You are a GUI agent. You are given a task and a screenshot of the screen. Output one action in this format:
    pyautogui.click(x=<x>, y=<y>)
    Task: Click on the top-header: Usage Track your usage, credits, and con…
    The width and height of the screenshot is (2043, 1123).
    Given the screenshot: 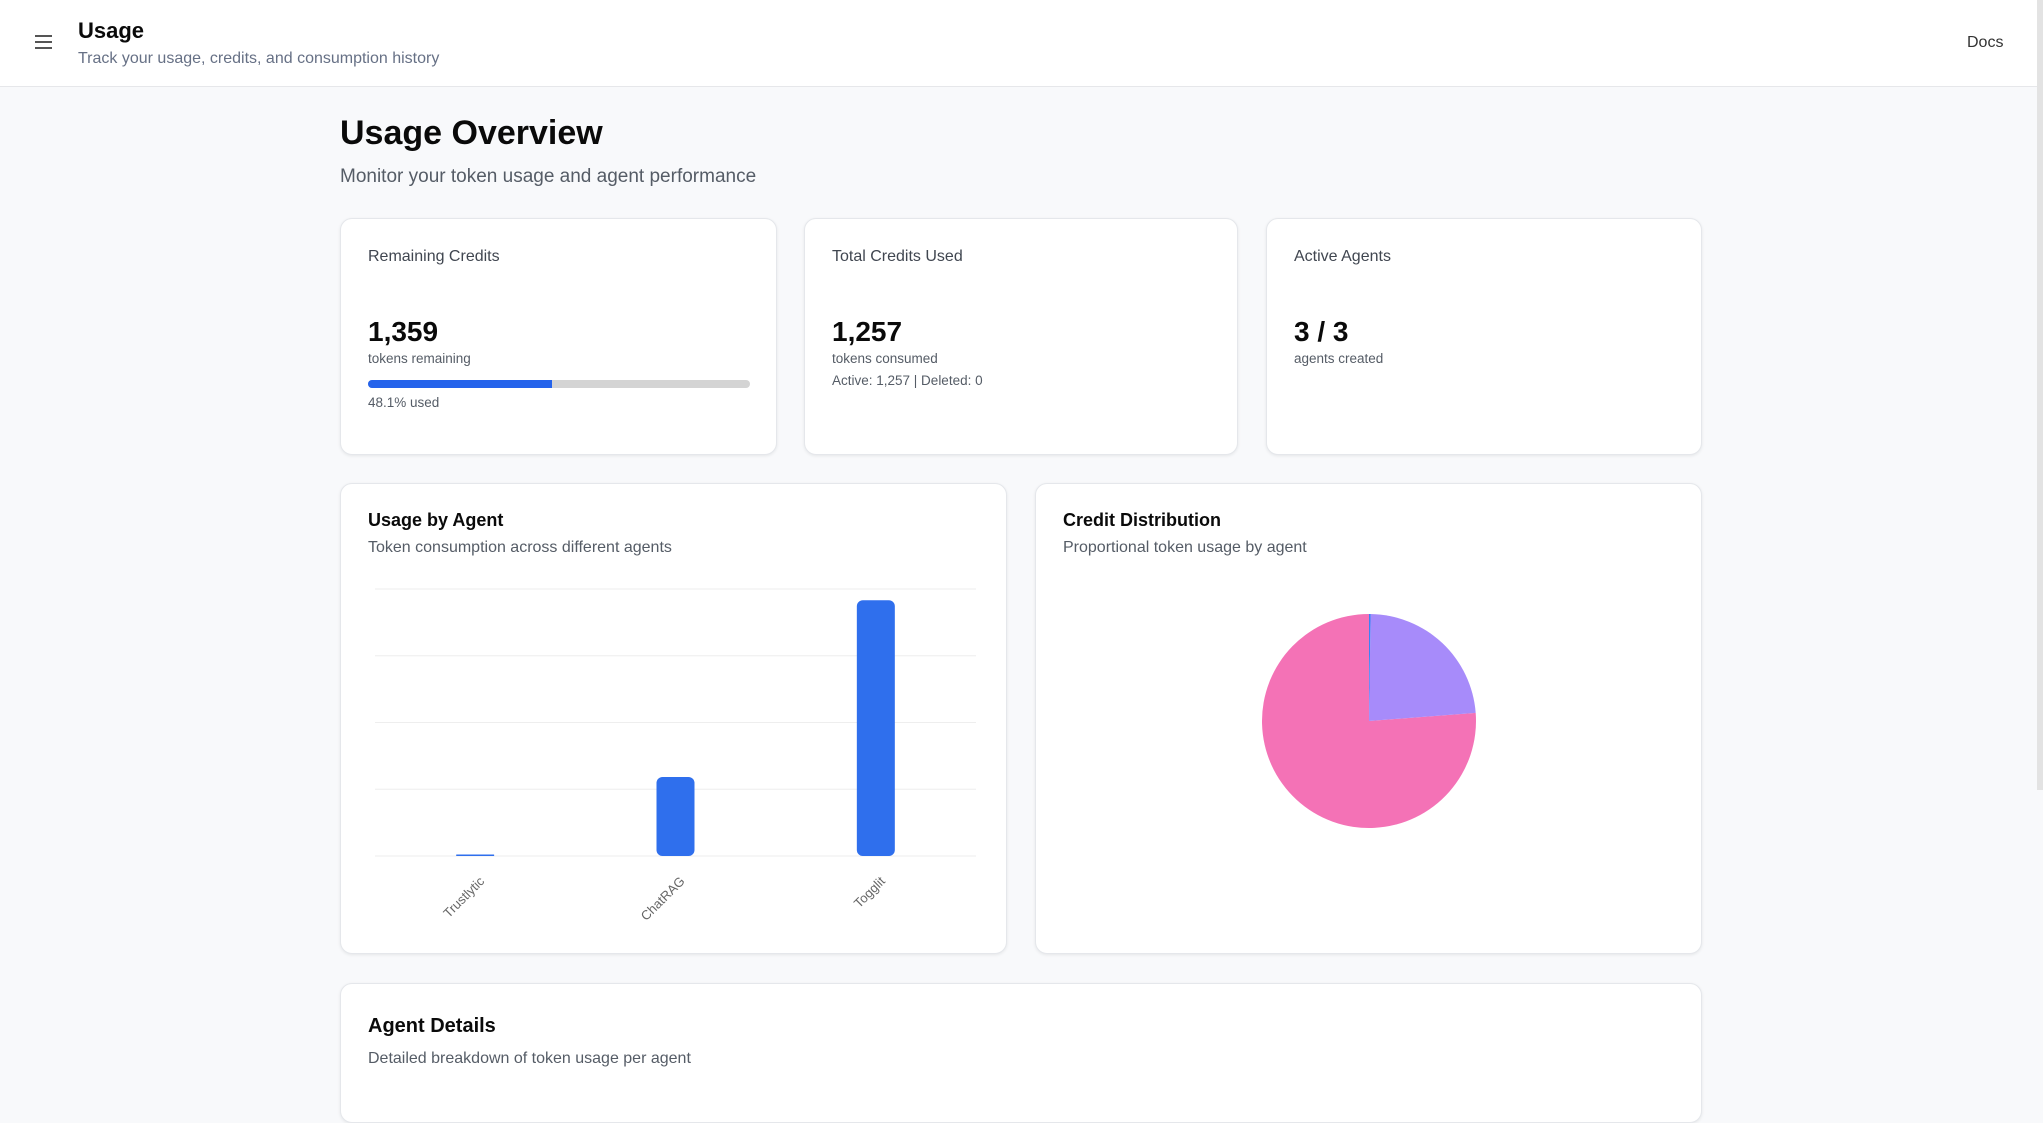 What is the action you would take?
    pyautogui.click(x=1018, y=43)
    